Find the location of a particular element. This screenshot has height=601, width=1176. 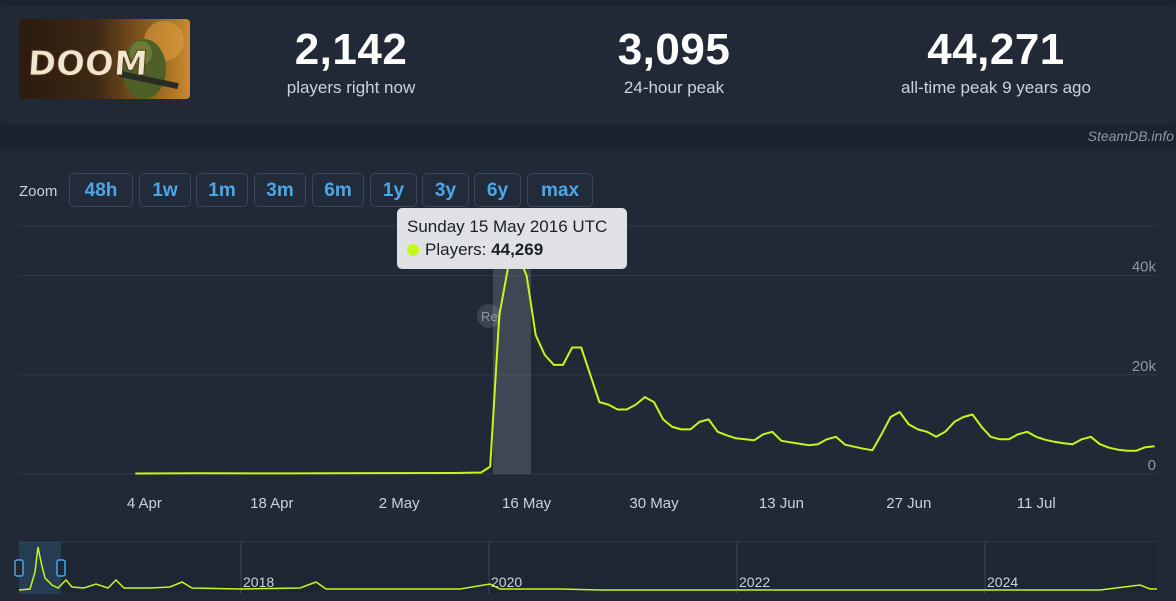

stat-all-time-peak-value: 44,271 is located at coordinates (996, 49).